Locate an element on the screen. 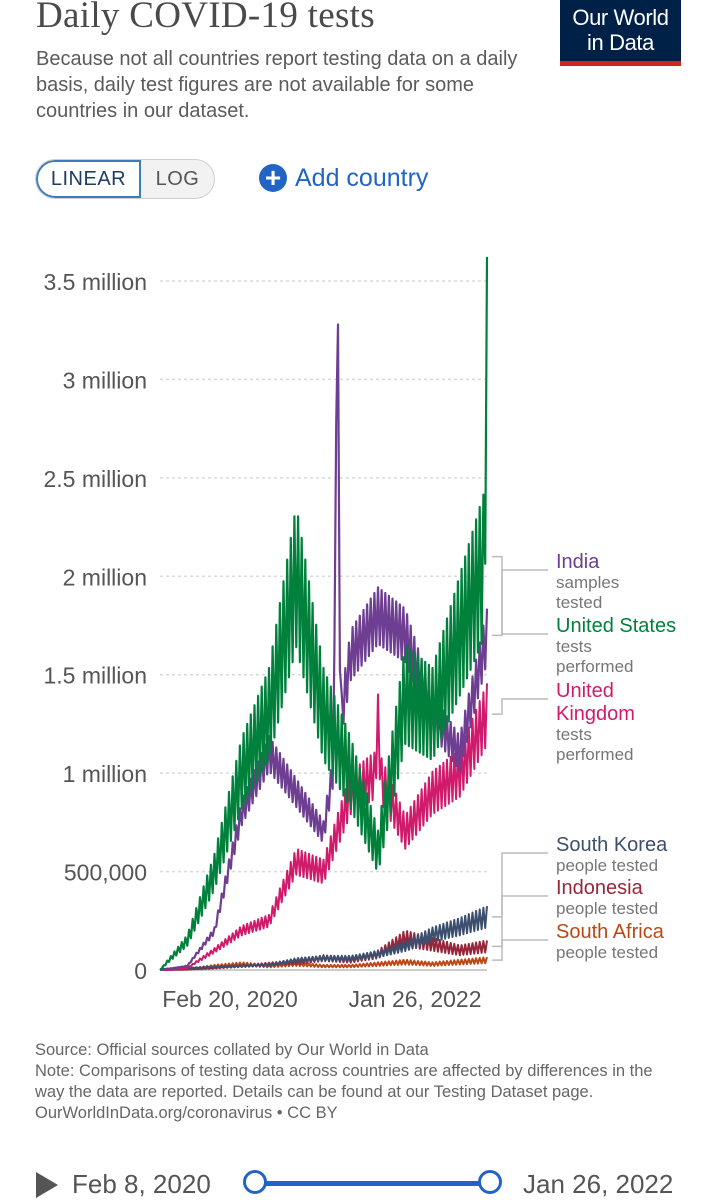 The image size is (716, 1200). x-tick-label: Jan 26, 2022 is located at coordinates (414, 999).